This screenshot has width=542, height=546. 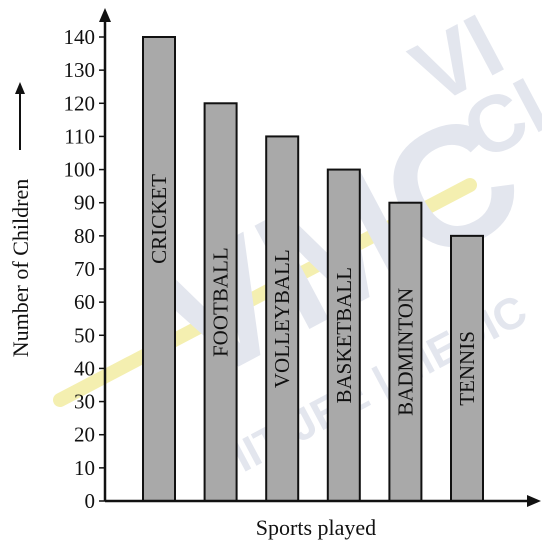 I want to click on y-tick-label: 40, so click(x=84, y=368).